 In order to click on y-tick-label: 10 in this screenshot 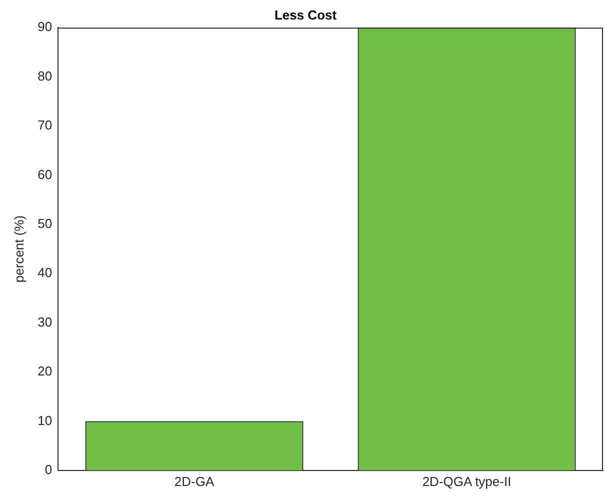, I will do `click(45, 420)`.